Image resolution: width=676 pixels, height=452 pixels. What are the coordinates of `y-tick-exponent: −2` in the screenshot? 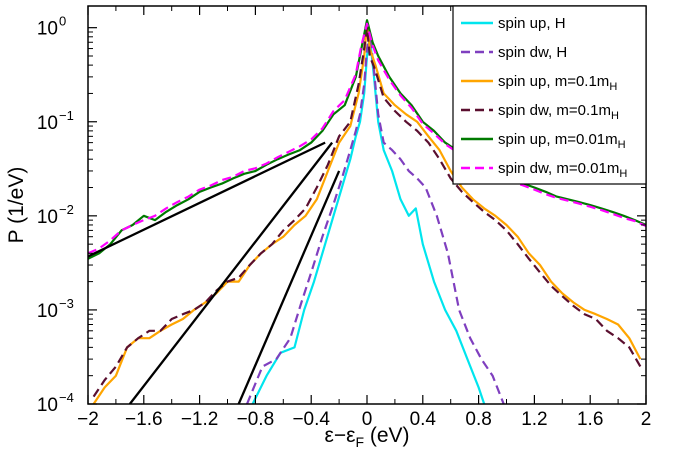 It's located at (66, 209).